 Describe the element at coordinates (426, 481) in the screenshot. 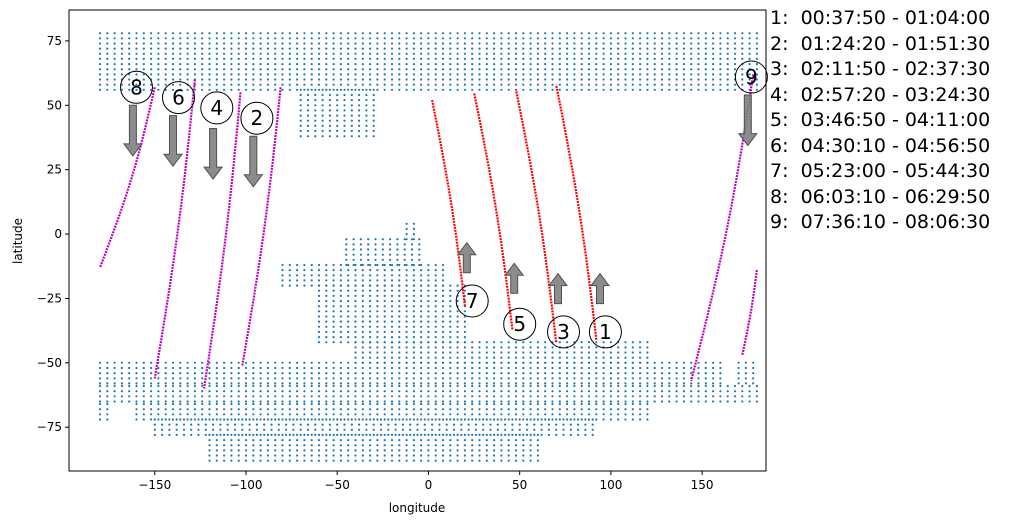

I see `x-axis-ticks: −150 −100 −50 0 50 100 150` at that location.